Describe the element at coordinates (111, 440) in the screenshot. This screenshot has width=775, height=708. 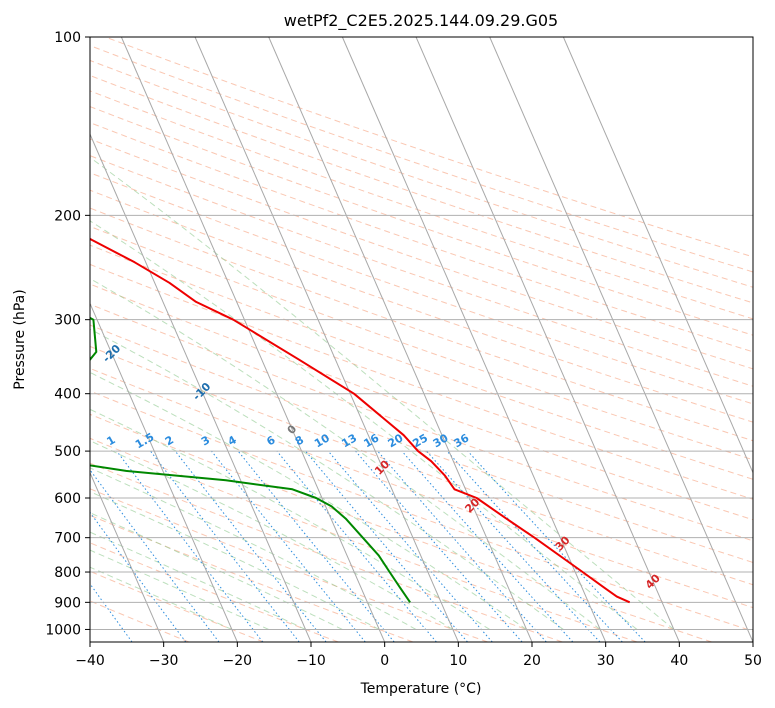
I see `mixing-ratio-label: 1` at that location.